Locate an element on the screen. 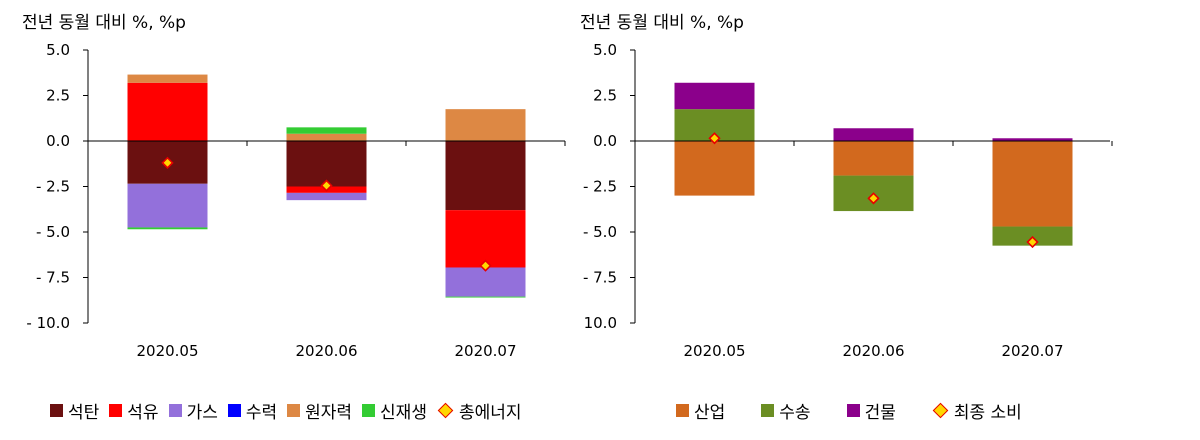 The width and height of the screenshot is (1200, 440). legend-item-total: 최종 소비 is located at coordinates (977, 410).